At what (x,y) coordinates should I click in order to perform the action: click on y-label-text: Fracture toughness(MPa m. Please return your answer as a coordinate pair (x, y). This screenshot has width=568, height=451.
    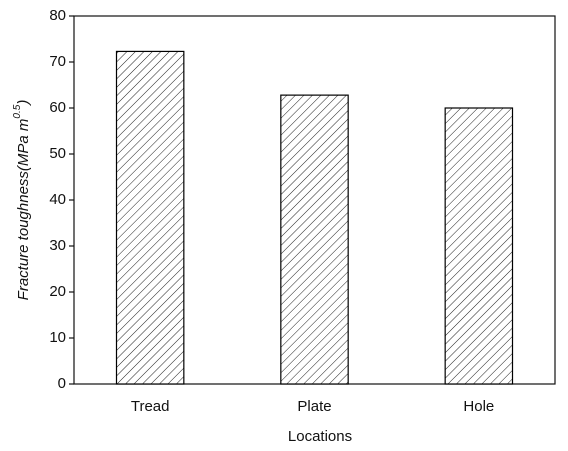
    Looking at the image, I should click on (23, 210).